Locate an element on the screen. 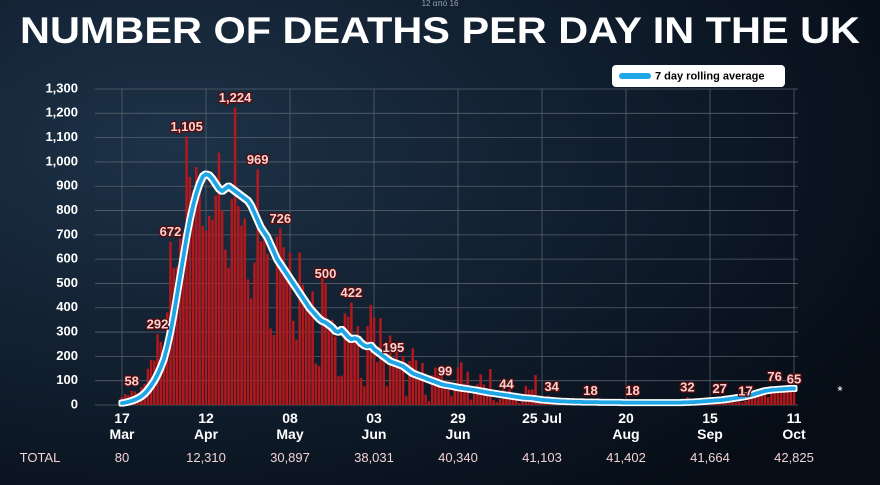  value-label: 1,224 is located at coordinates (235, 97).